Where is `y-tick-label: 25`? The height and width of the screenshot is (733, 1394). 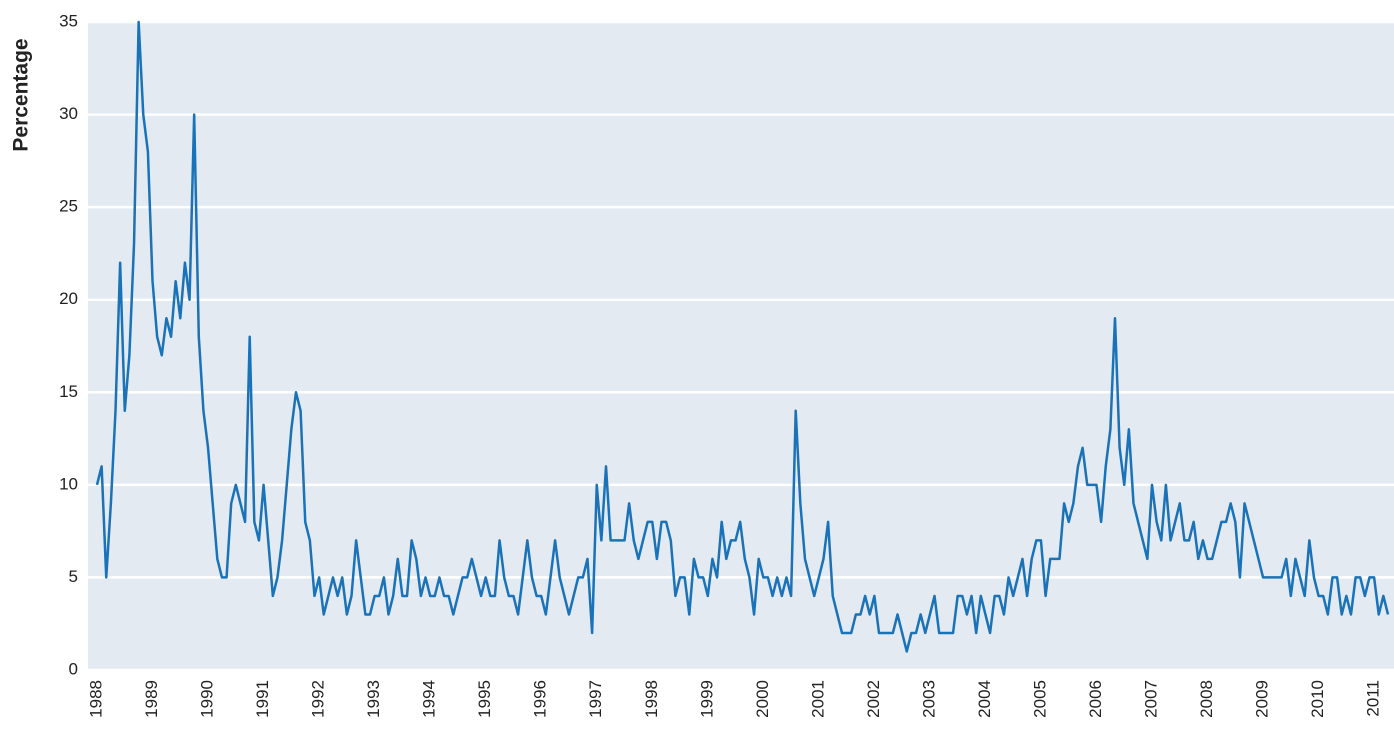
y-tick-label: 25 is located at coordinates (68, 206).